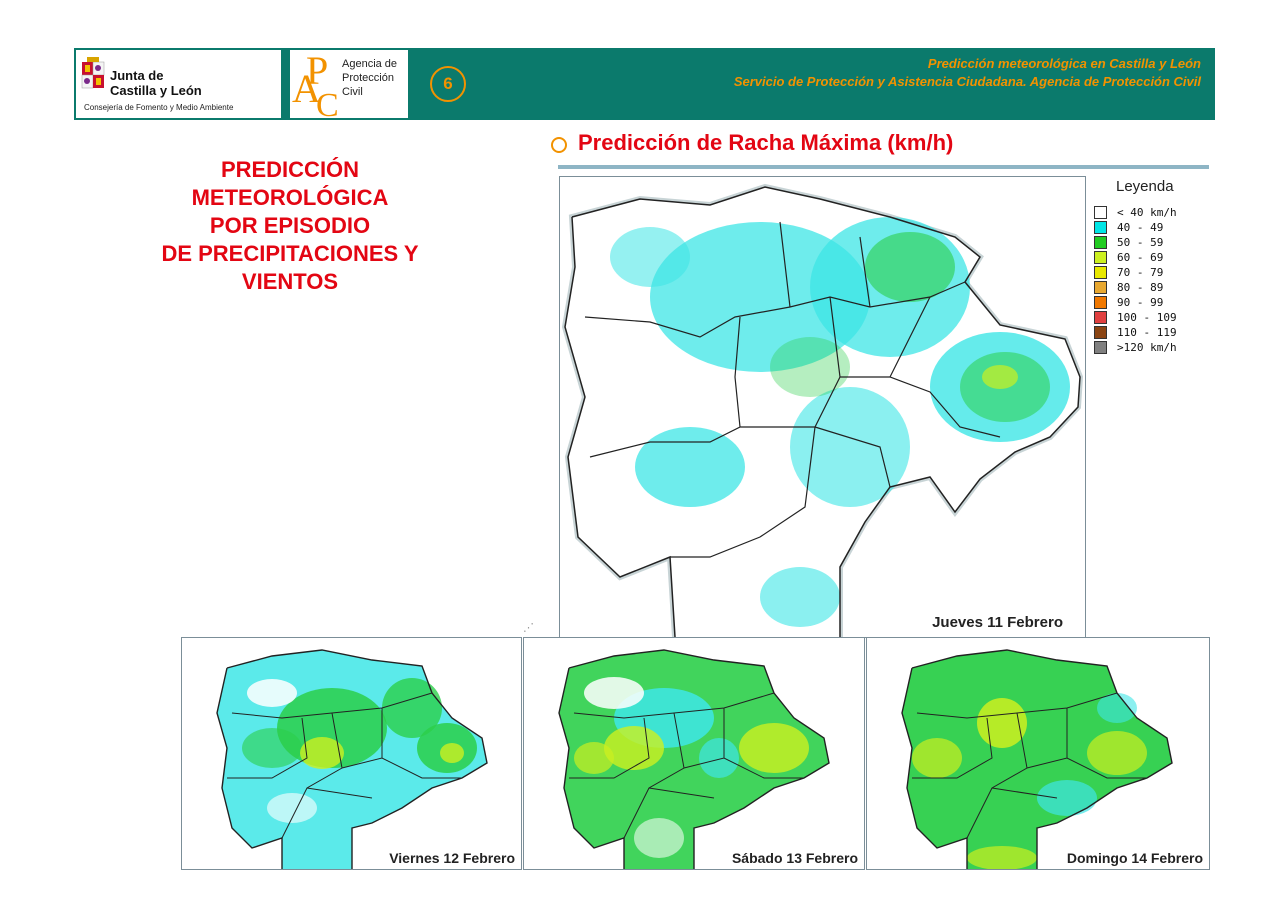 The height and width of the screenshot is (900, 1283). I want to click on map-date-domingo: Domingo 14 Febrero, so click(1134, 858).